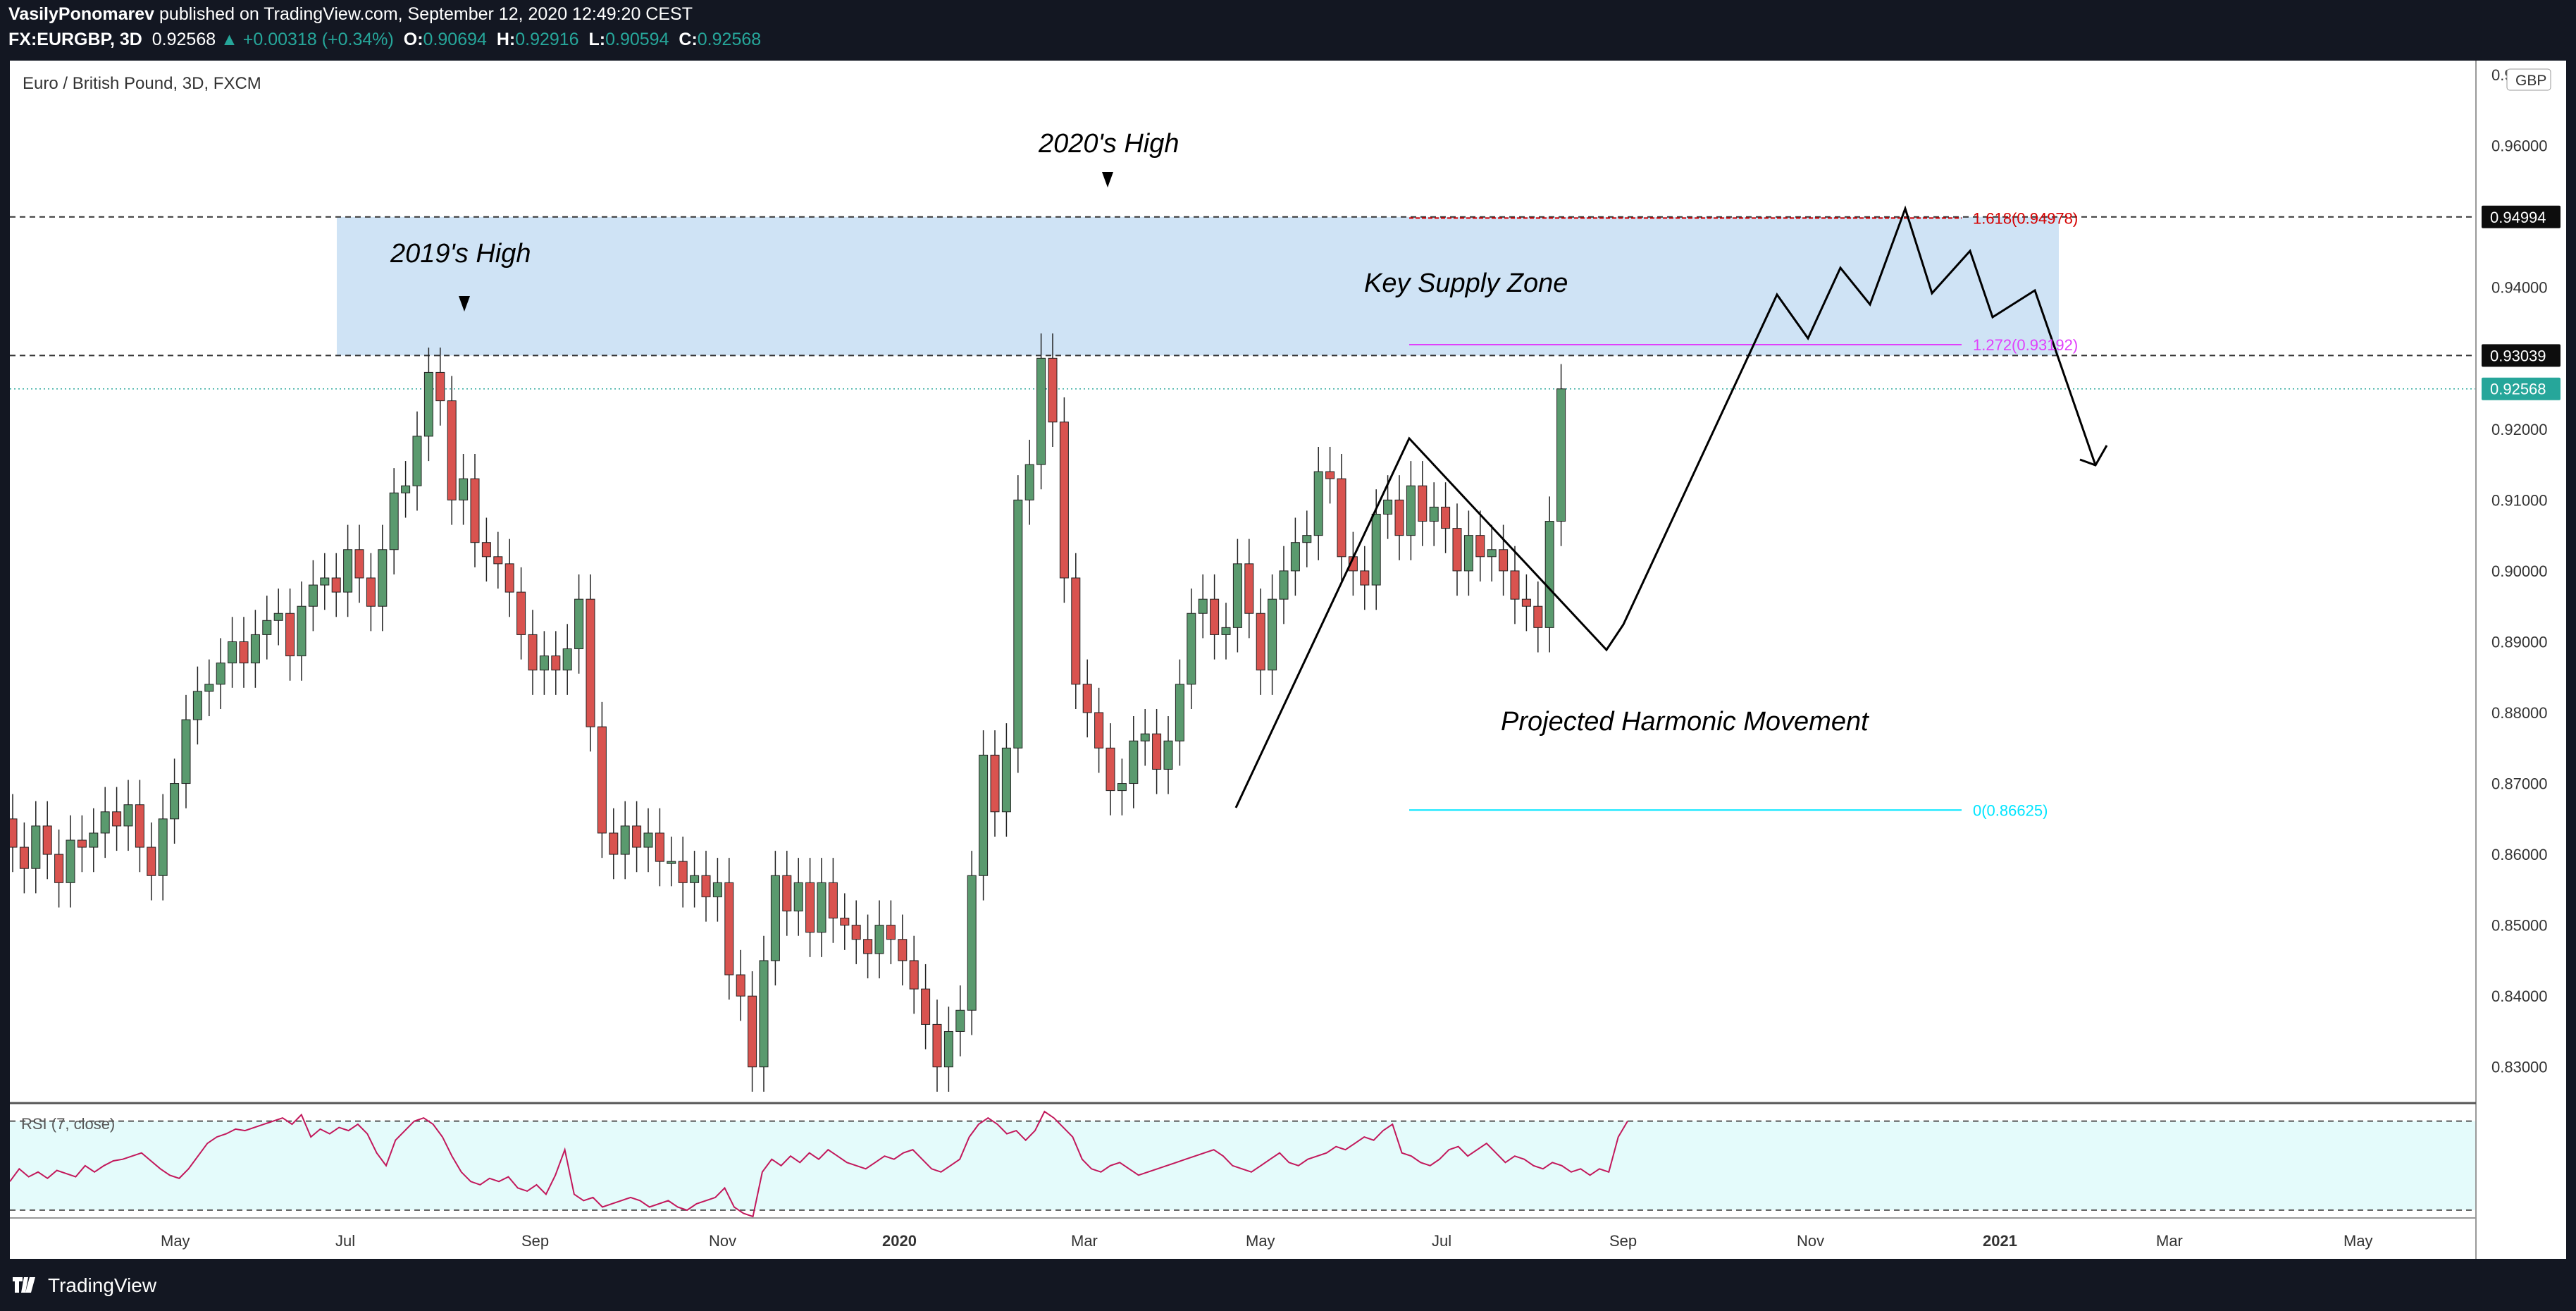  I want to click on y-tick-label: 0.88000, so click(2519, 713).